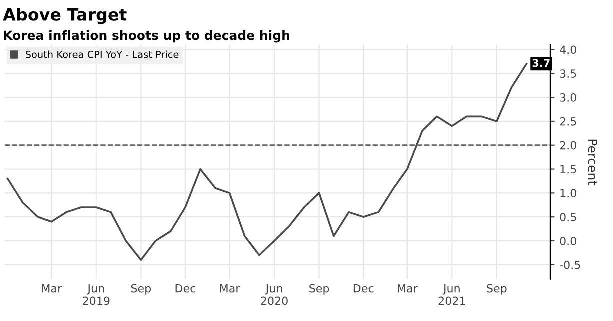 This screenshot has width=613, height=321. What do you see at coordinates (274, 295) in the screenshot?
I see `x-tick-label: Jun 2020` at bounding box center [274, 295].